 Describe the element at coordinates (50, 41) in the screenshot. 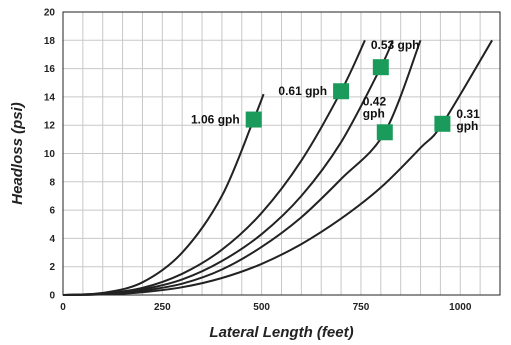

I see `y-tick-label: 18` at that location.